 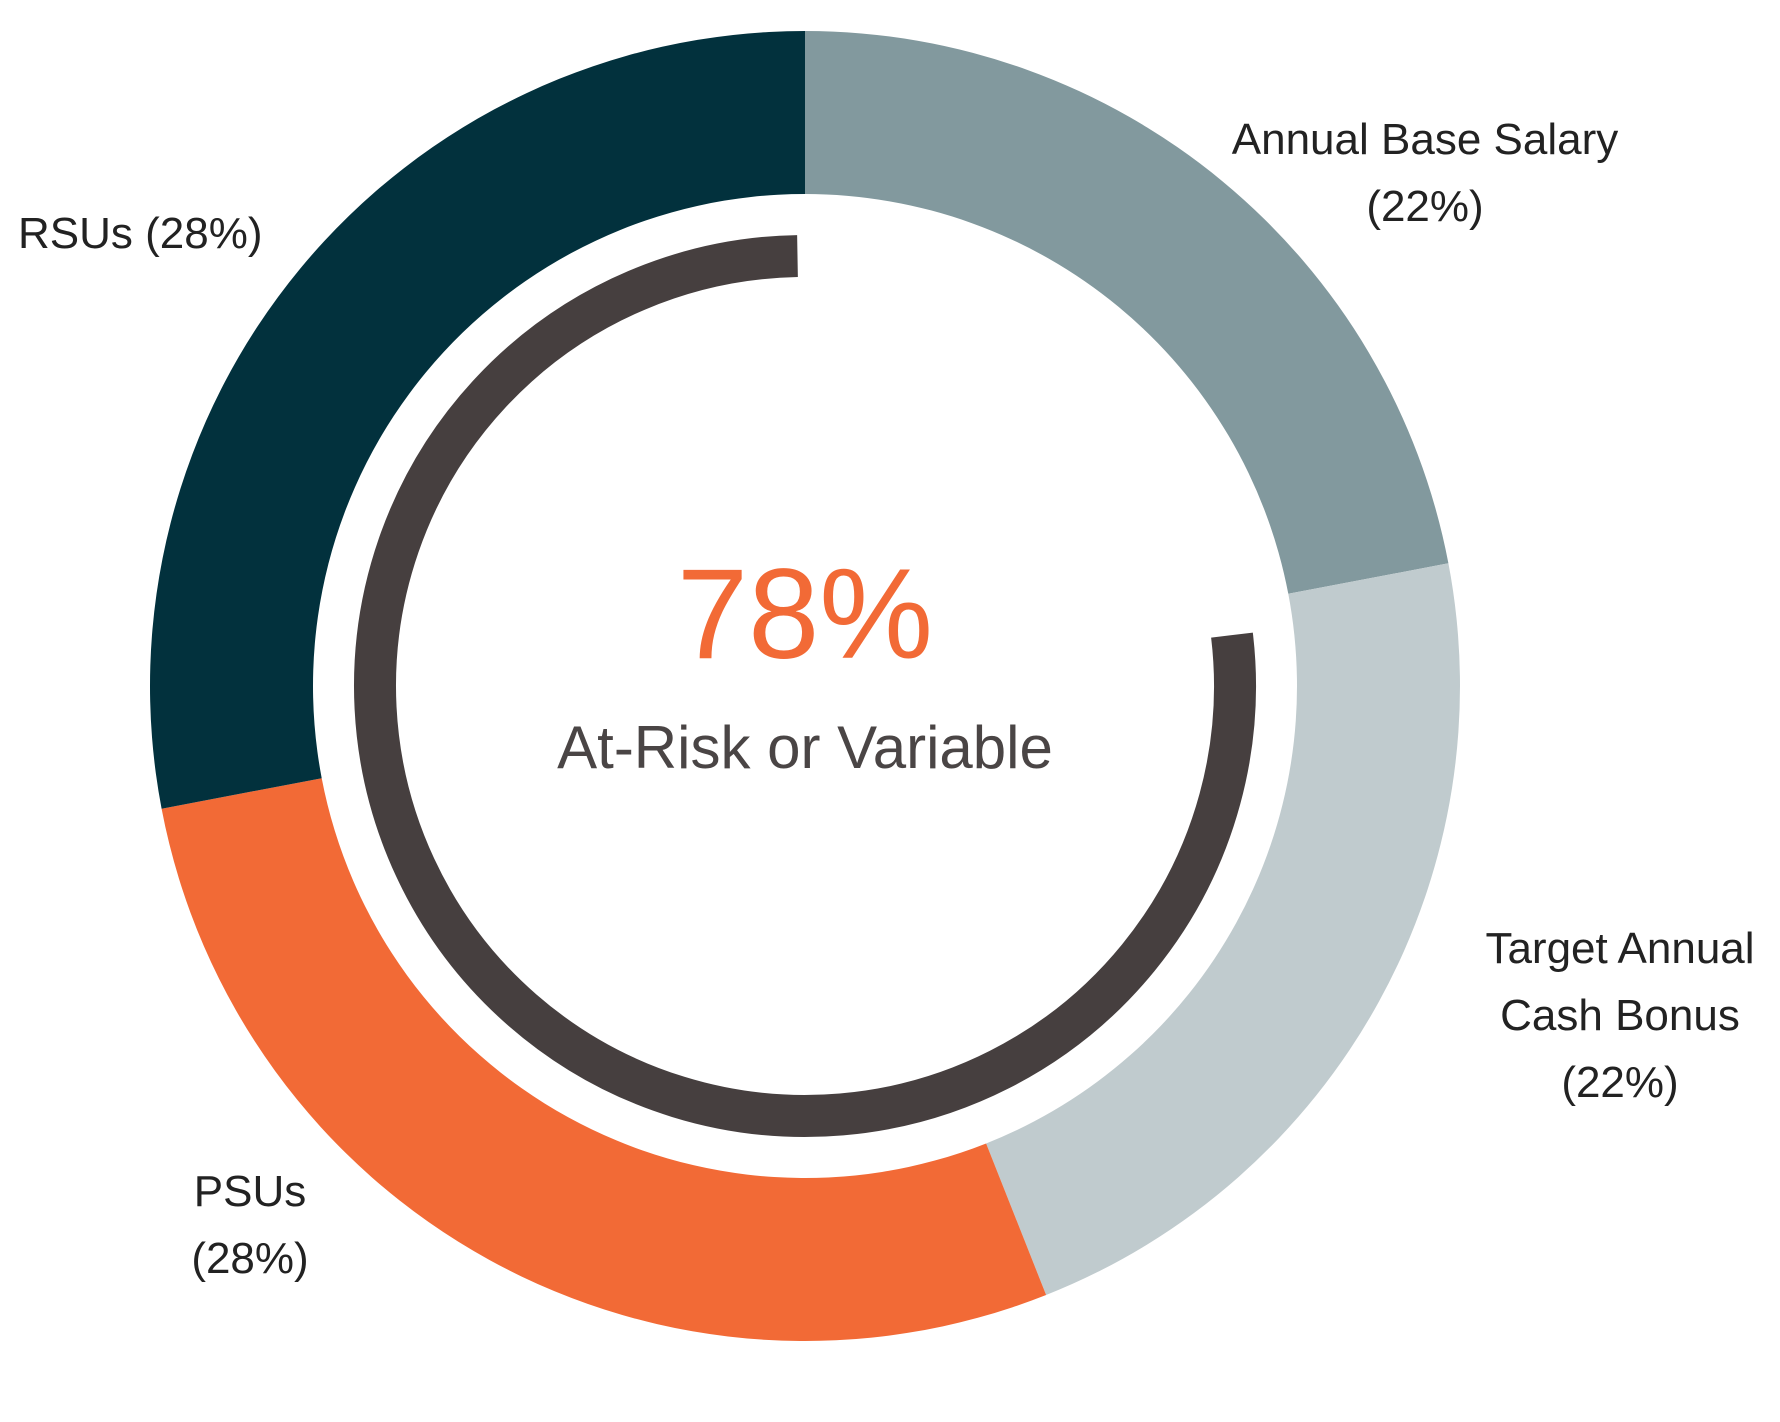 I want to click on label-line: PSUs, so click(x=250, y=1191).